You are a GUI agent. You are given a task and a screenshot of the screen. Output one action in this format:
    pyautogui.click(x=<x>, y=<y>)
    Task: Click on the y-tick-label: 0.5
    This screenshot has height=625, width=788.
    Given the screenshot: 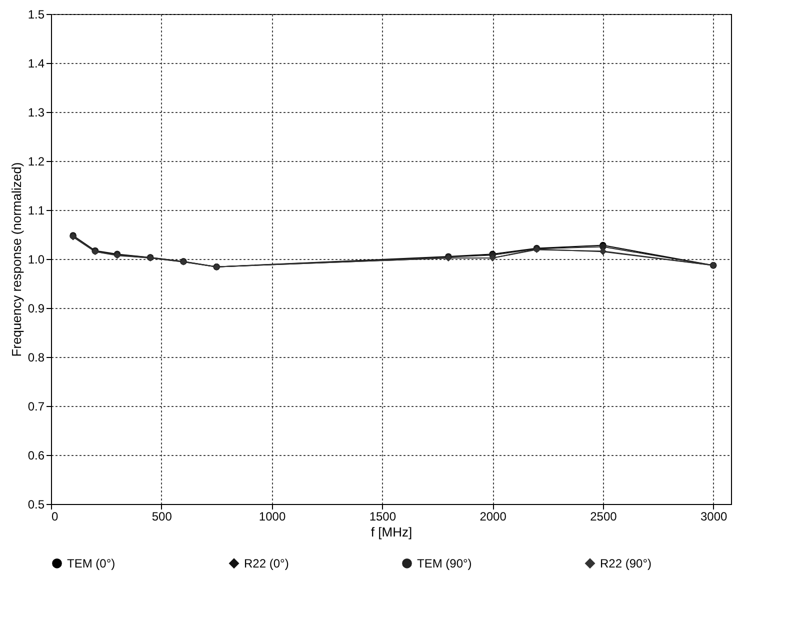 What is the action you would take?
    pyautogui.click(x=36, y=505)
    